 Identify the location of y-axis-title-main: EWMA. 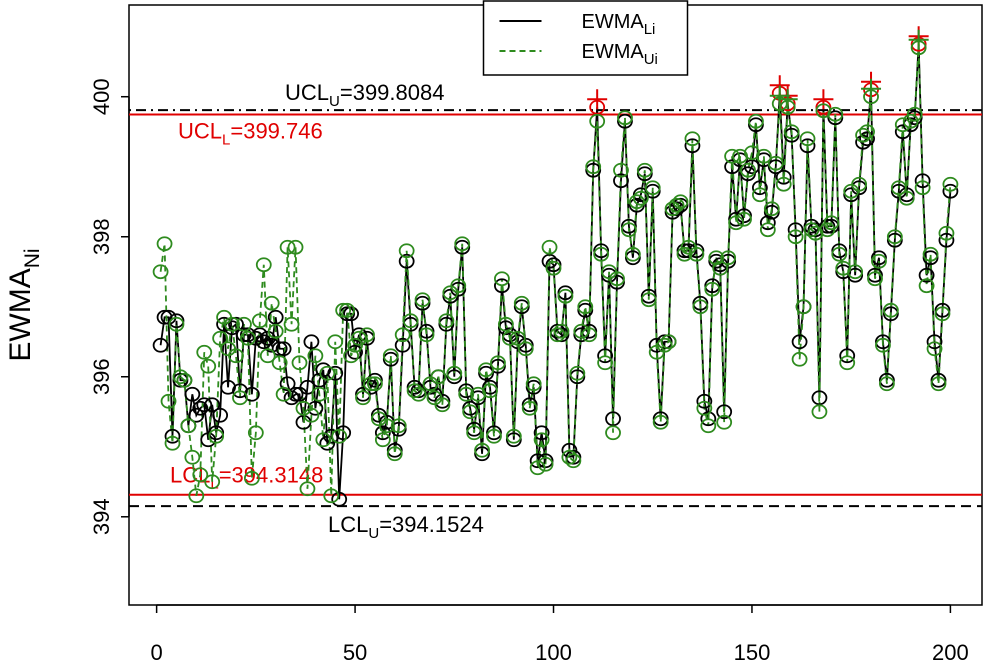
(20, 314).